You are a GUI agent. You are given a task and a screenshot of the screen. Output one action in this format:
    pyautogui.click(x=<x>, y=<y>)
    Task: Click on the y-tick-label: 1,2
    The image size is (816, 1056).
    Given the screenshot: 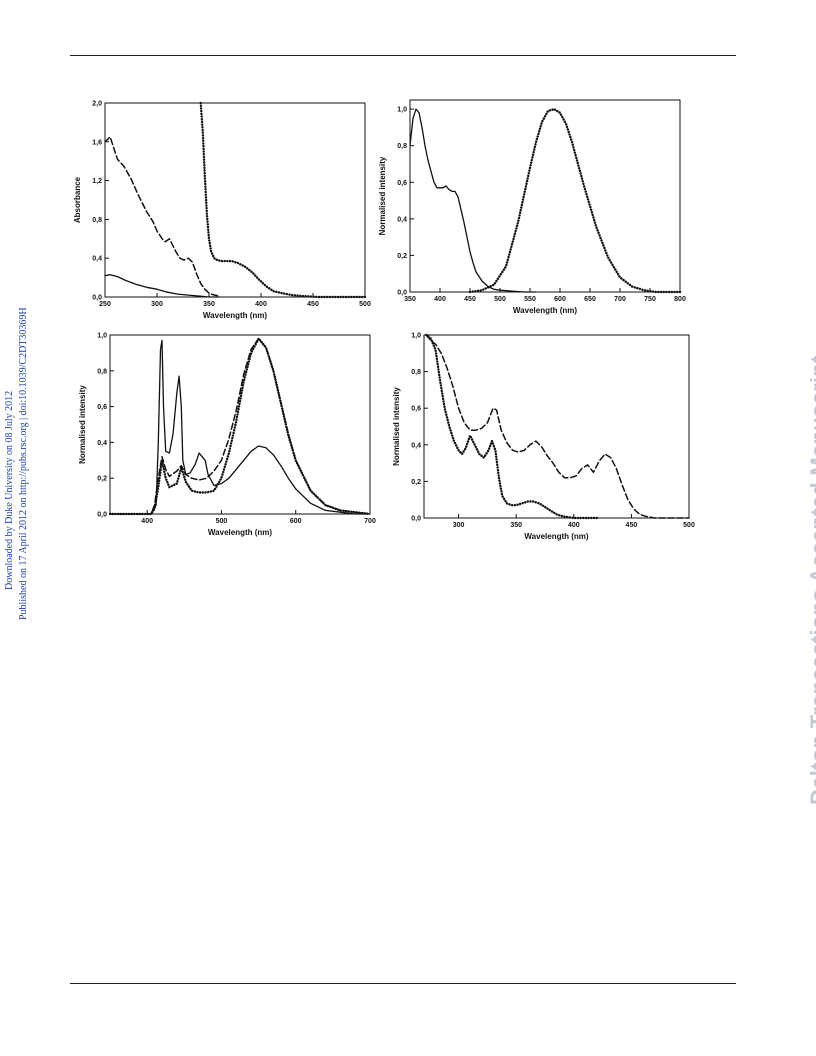 What is the action you would take?
    pyautogui.click(x=97, y=181)
    